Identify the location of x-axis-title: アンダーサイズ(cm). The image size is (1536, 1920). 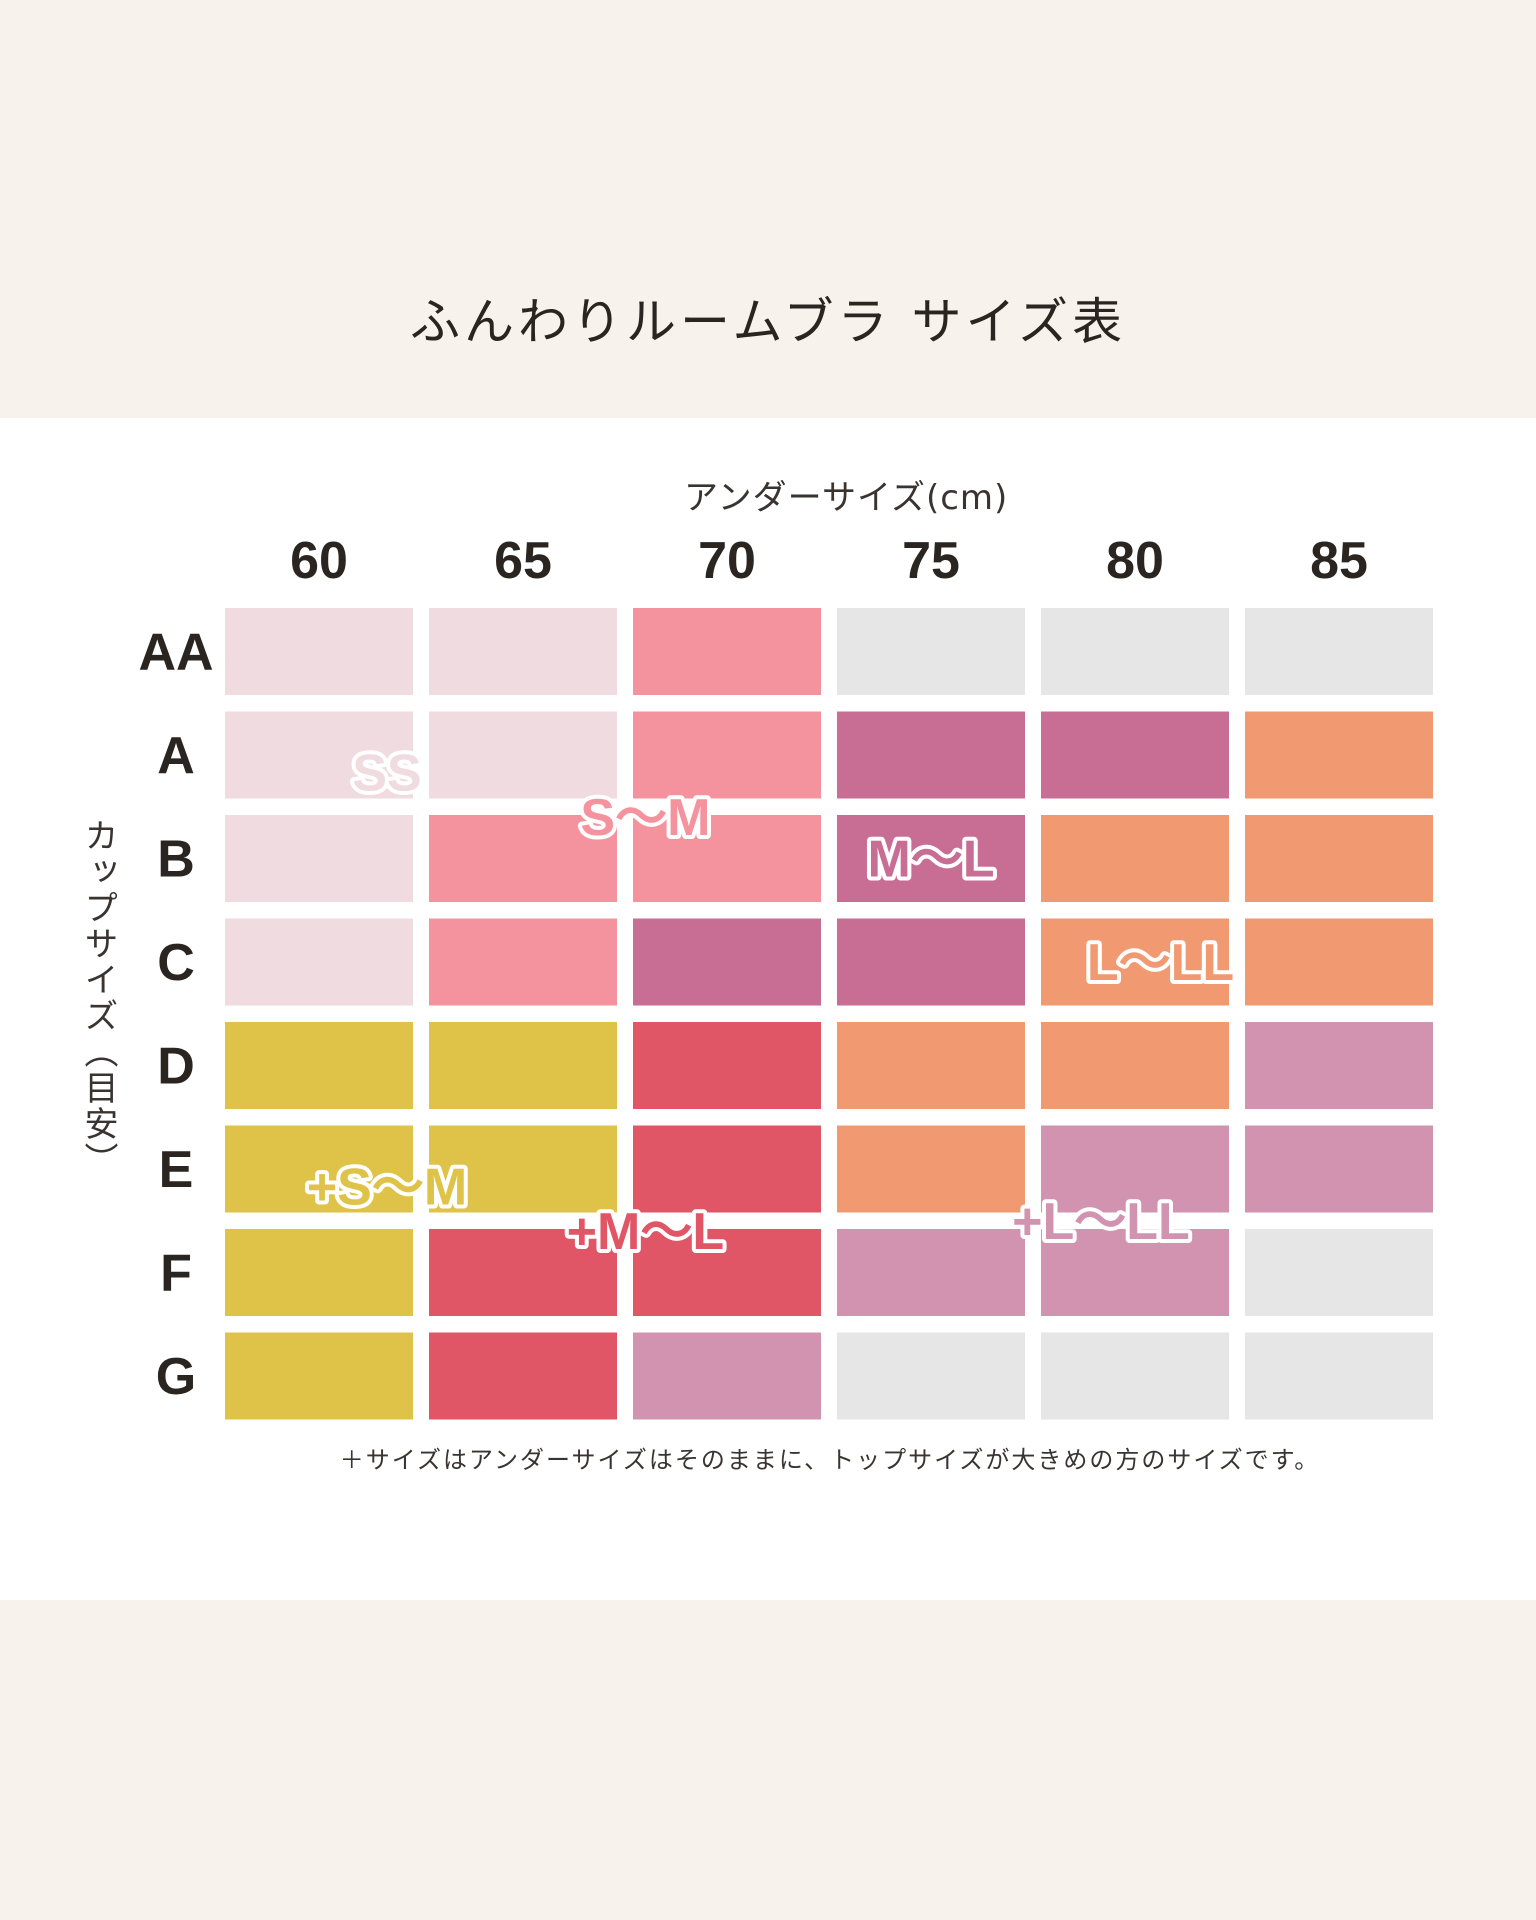
(846, 498).